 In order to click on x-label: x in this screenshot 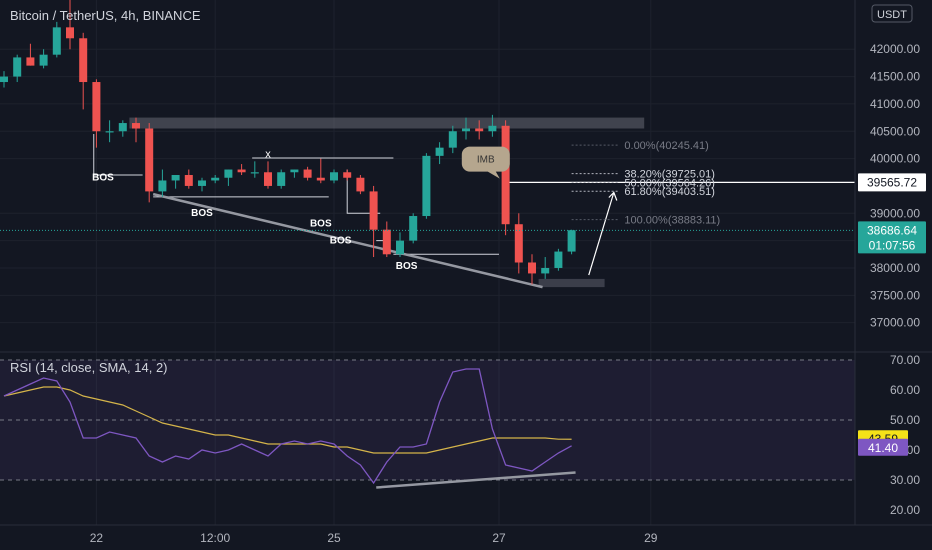, I will do `click(268, 155)`.